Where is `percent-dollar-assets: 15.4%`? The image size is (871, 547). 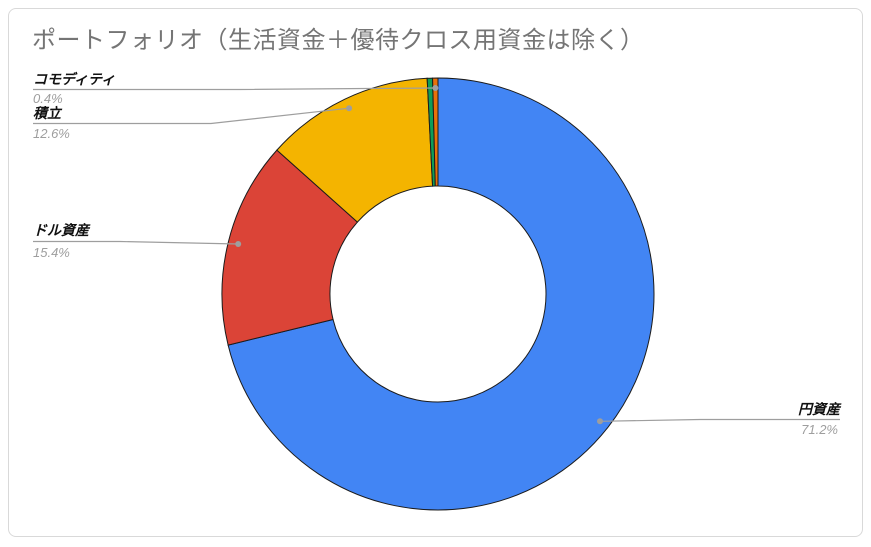
percent-dollar-assets: 15.4% is located at coordinates (51, 252).